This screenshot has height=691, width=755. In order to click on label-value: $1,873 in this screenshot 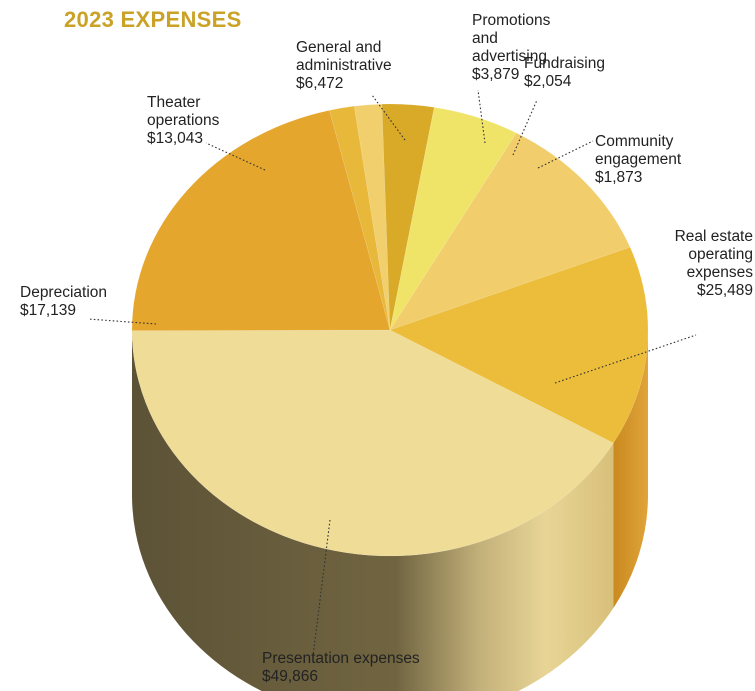, I will do `click(618, 177)`.